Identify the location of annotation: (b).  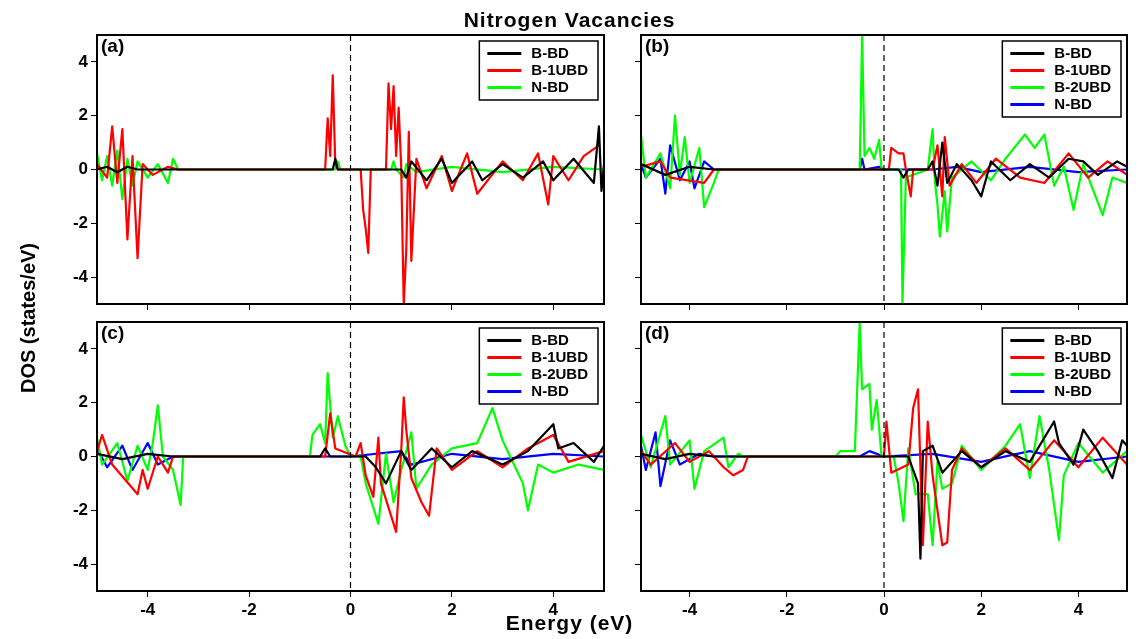
(657, 45).